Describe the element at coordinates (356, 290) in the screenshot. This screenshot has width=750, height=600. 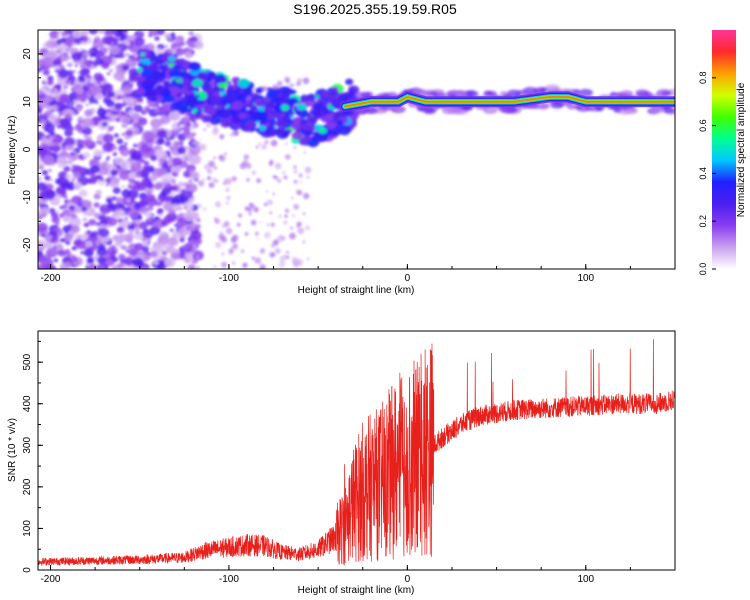
I see `top-x-axis-label: Height of straight line (km)` at that location.